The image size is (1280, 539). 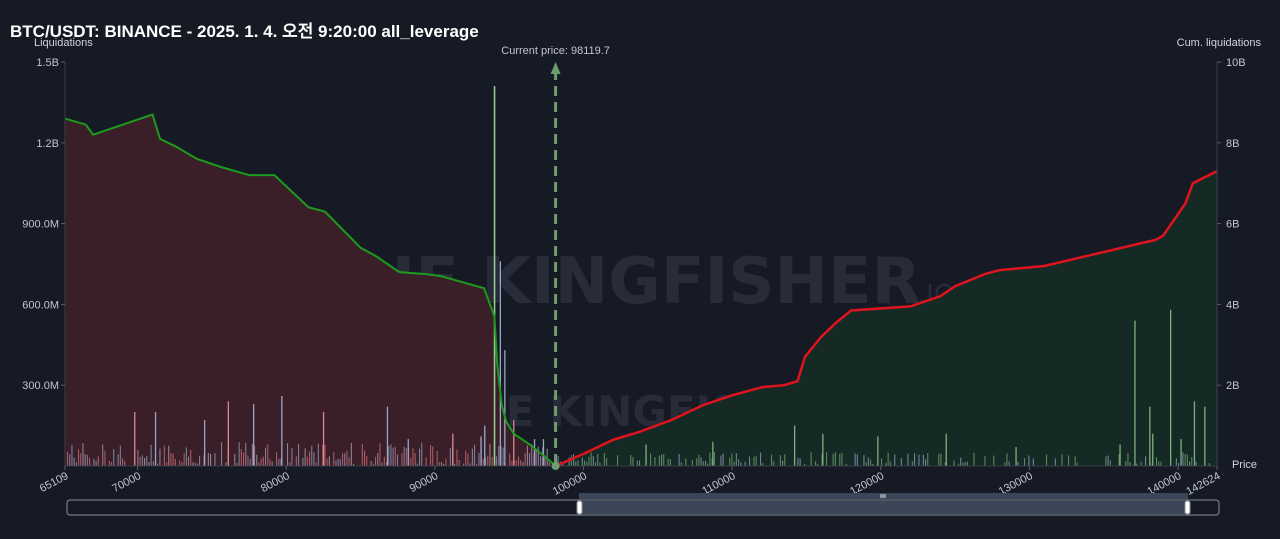 I want to click on navigator-handle-left, so click(x=579, y=507).